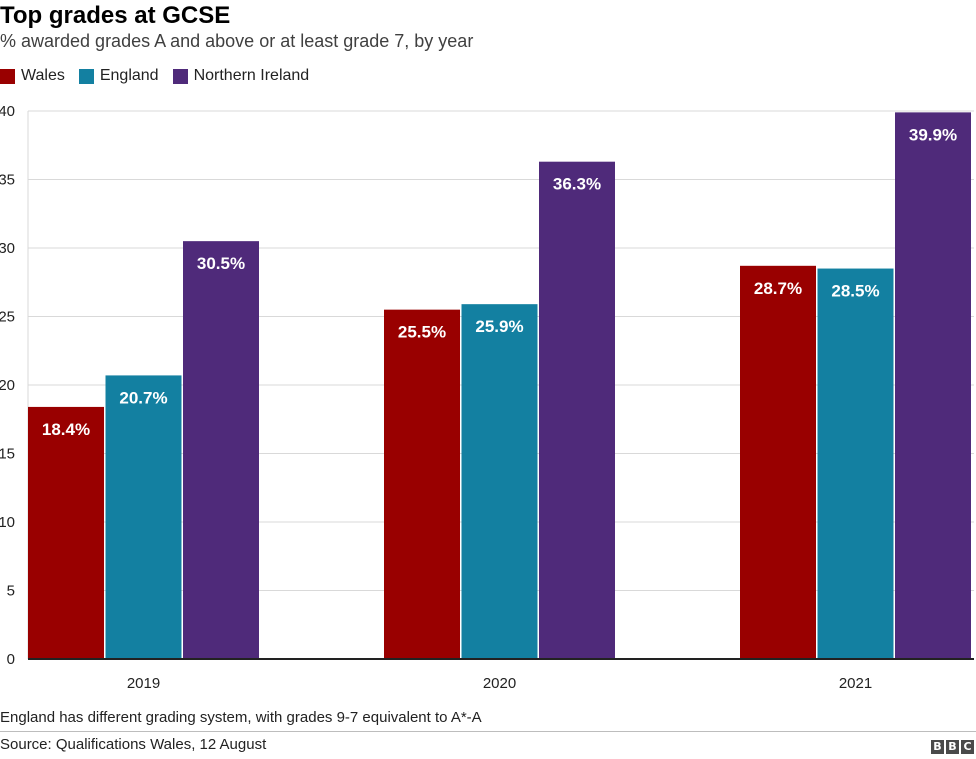 The width and height of the screenshot is (976, 759). I want to click on y-tick-label: 30, so click(7, 248).